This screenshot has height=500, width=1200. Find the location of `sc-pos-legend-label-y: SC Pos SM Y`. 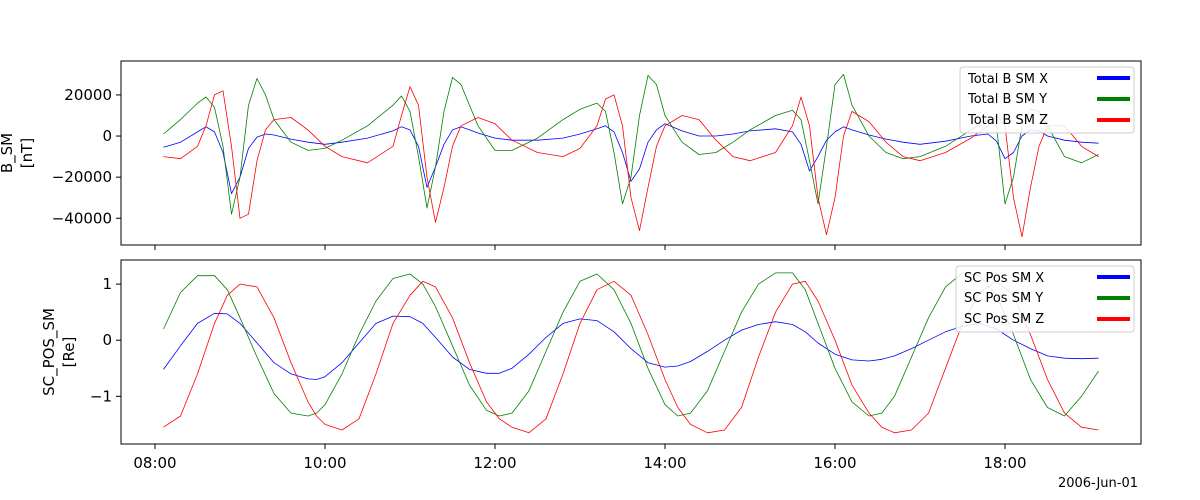

sc-pos-legend-label-y: SC Pos SM Y is located at coordinates (1003, 298).